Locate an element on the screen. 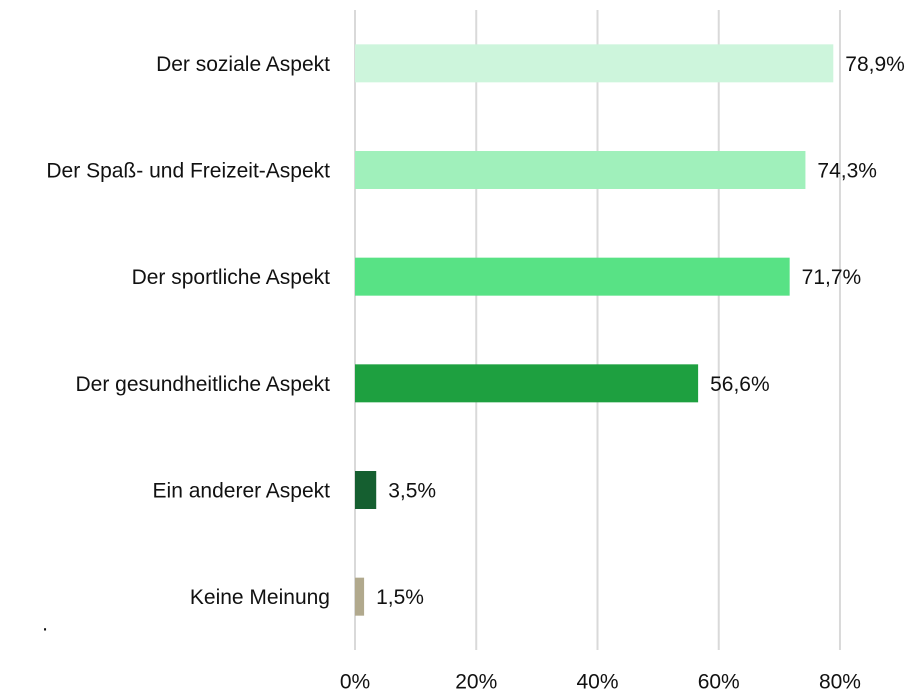 The width and height of the screenshot is (918, 693). note: . is located at coordinates (45, 624).